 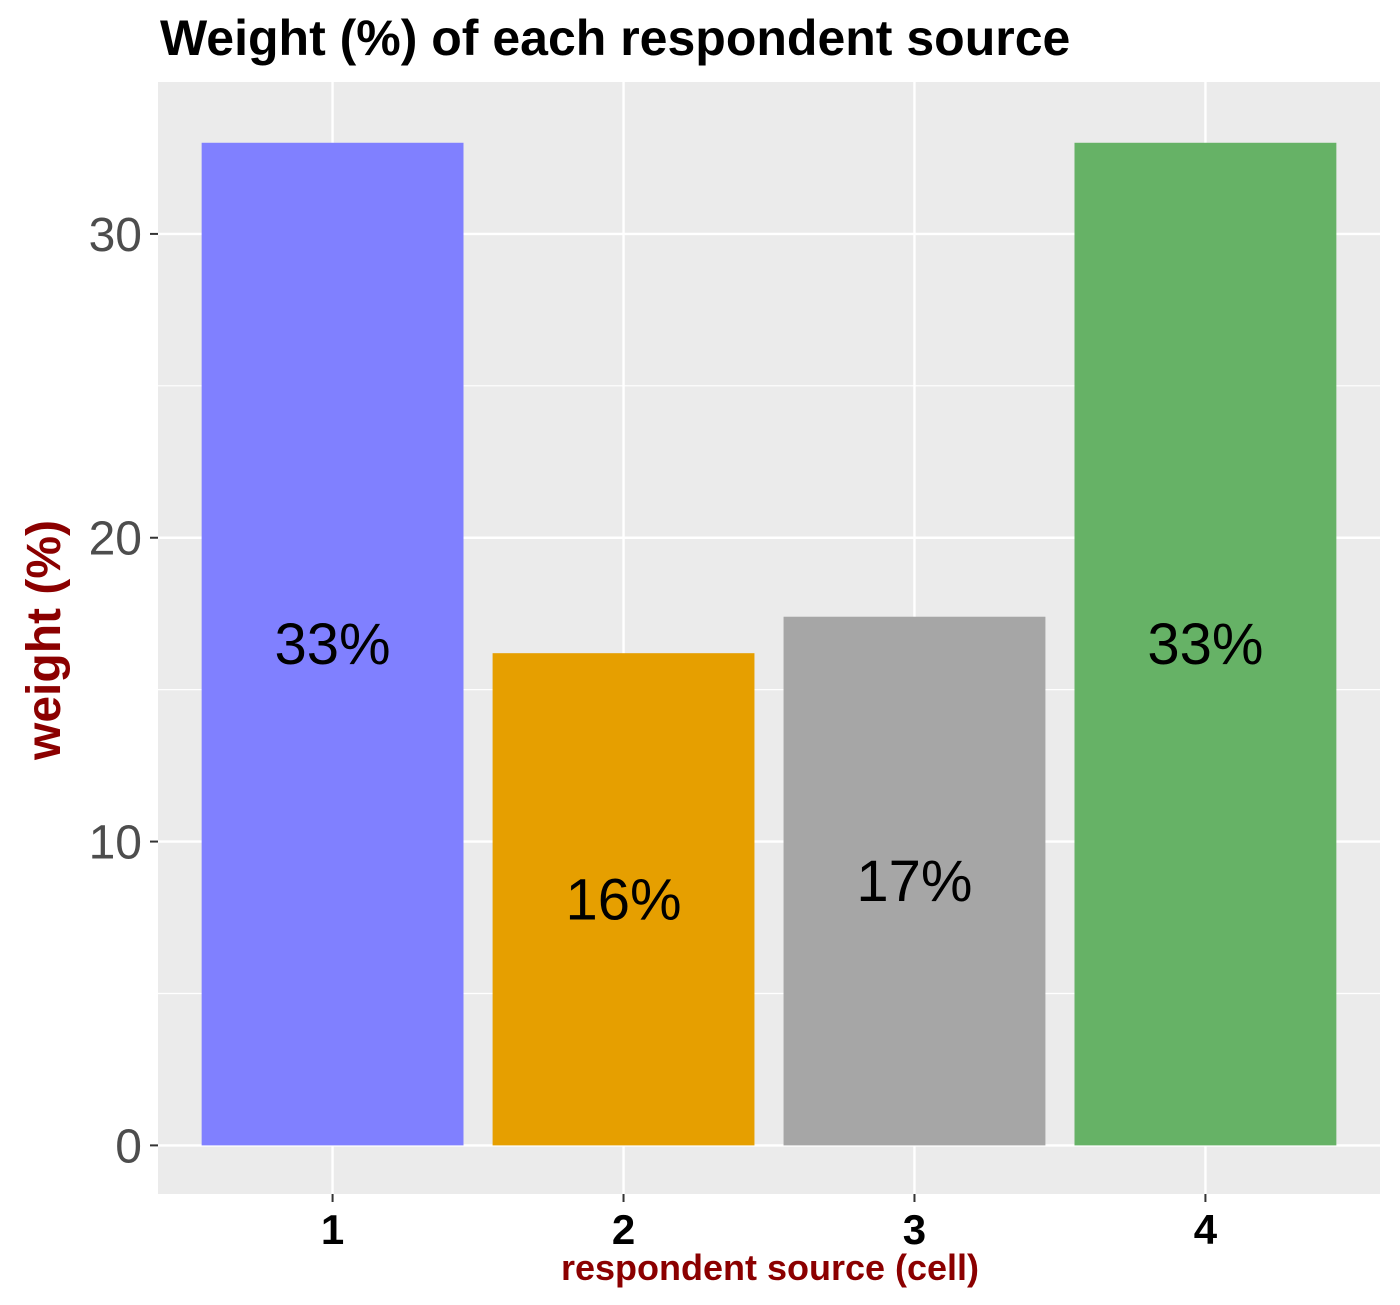 I want to click on data-label-2: 16%, so click(x=623, y=899).